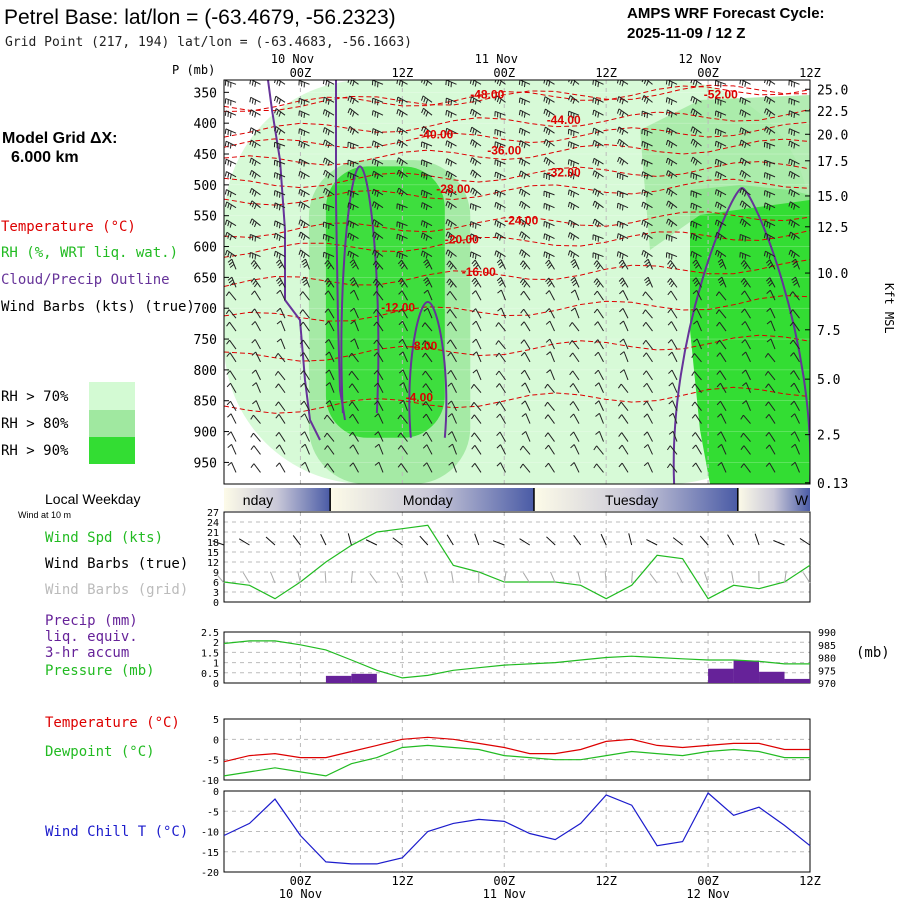  Describe the element at coordinates (112, 423) in the screenshot. I see `legend-rh80-swatch` at that location.